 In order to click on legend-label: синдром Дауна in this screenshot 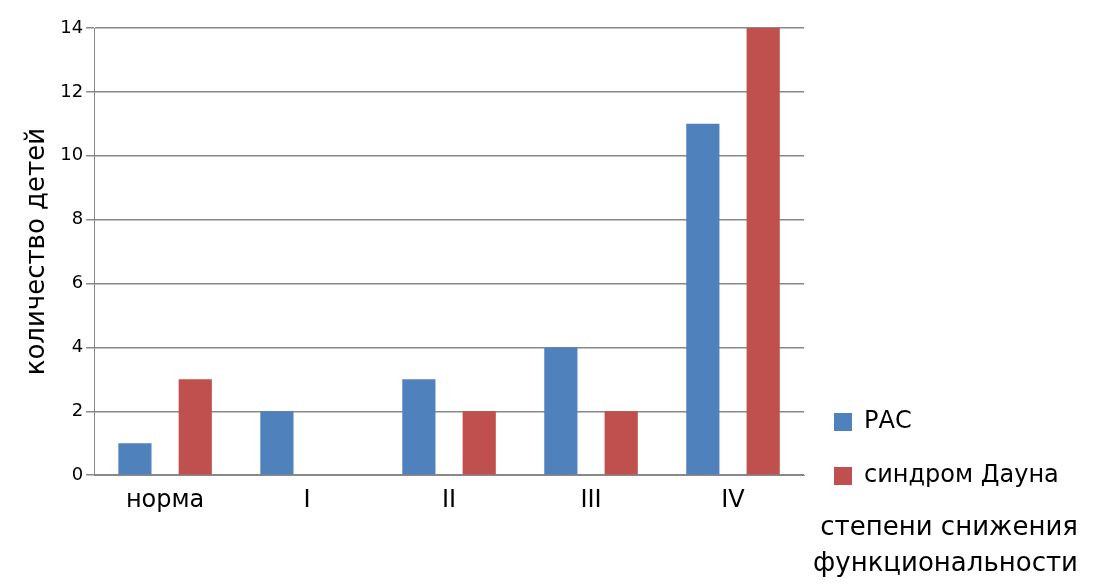, I will do `click(961, 474)`.